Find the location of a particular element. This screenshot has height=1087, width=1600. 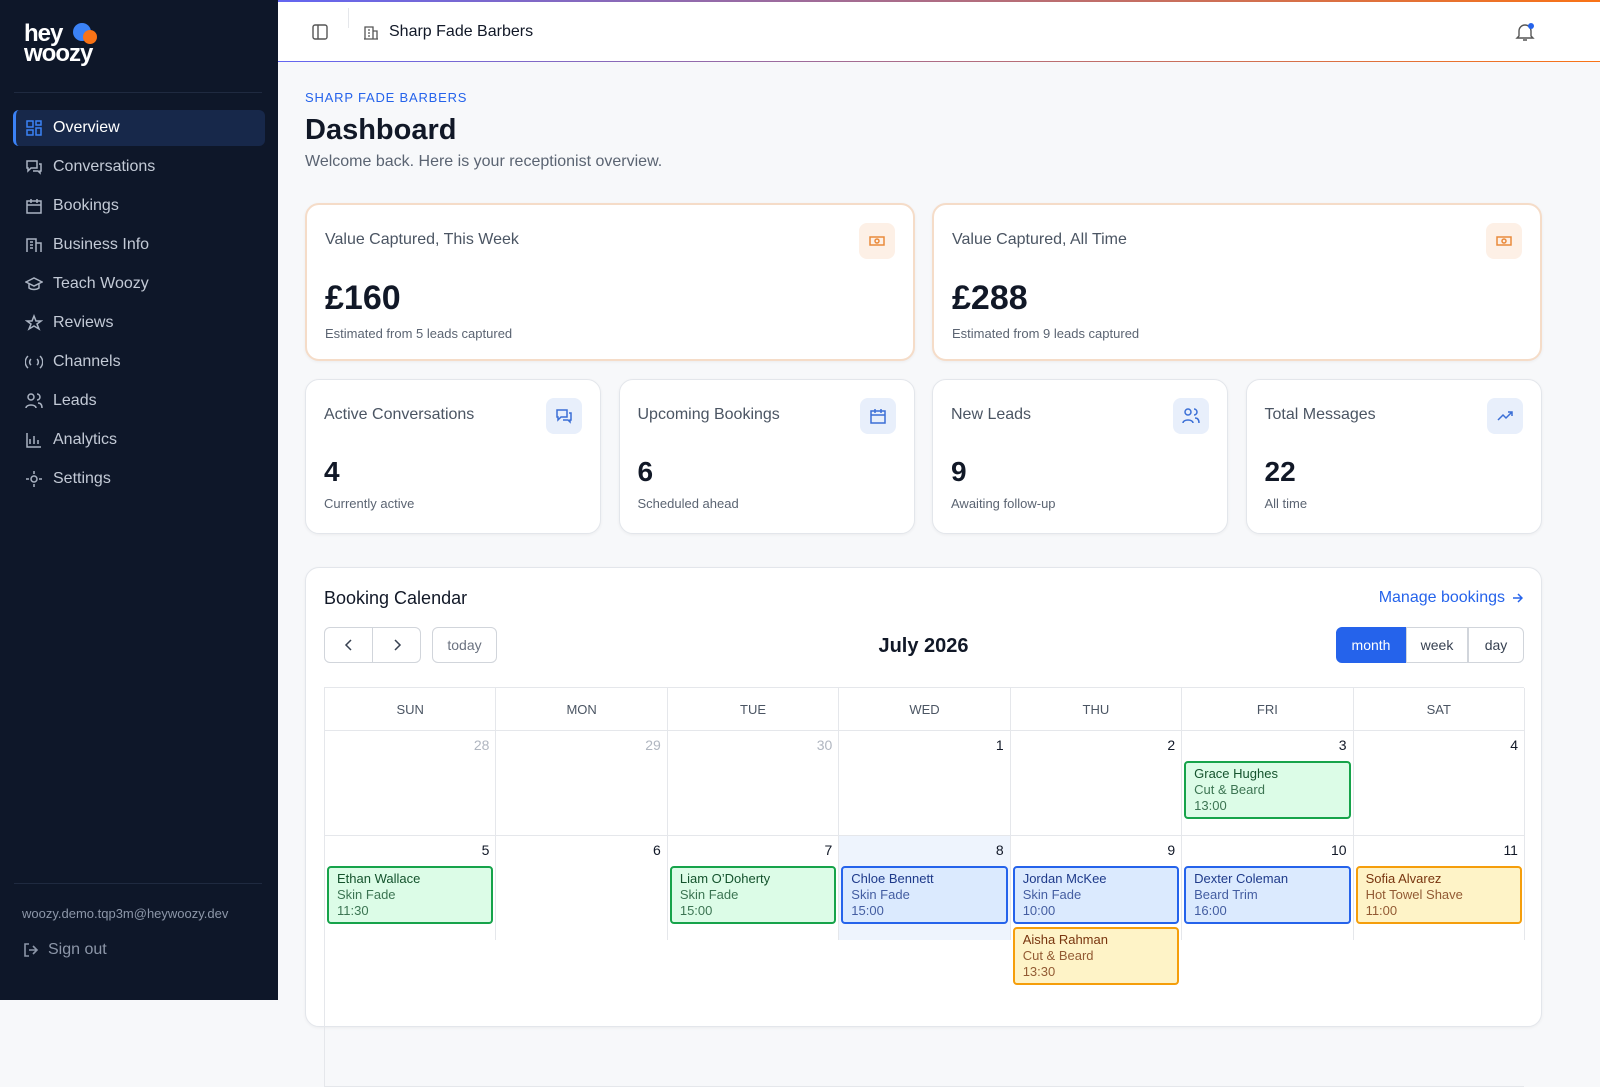

manage-bookings-link: Manage bookings is located at coordinates (1451, 598).